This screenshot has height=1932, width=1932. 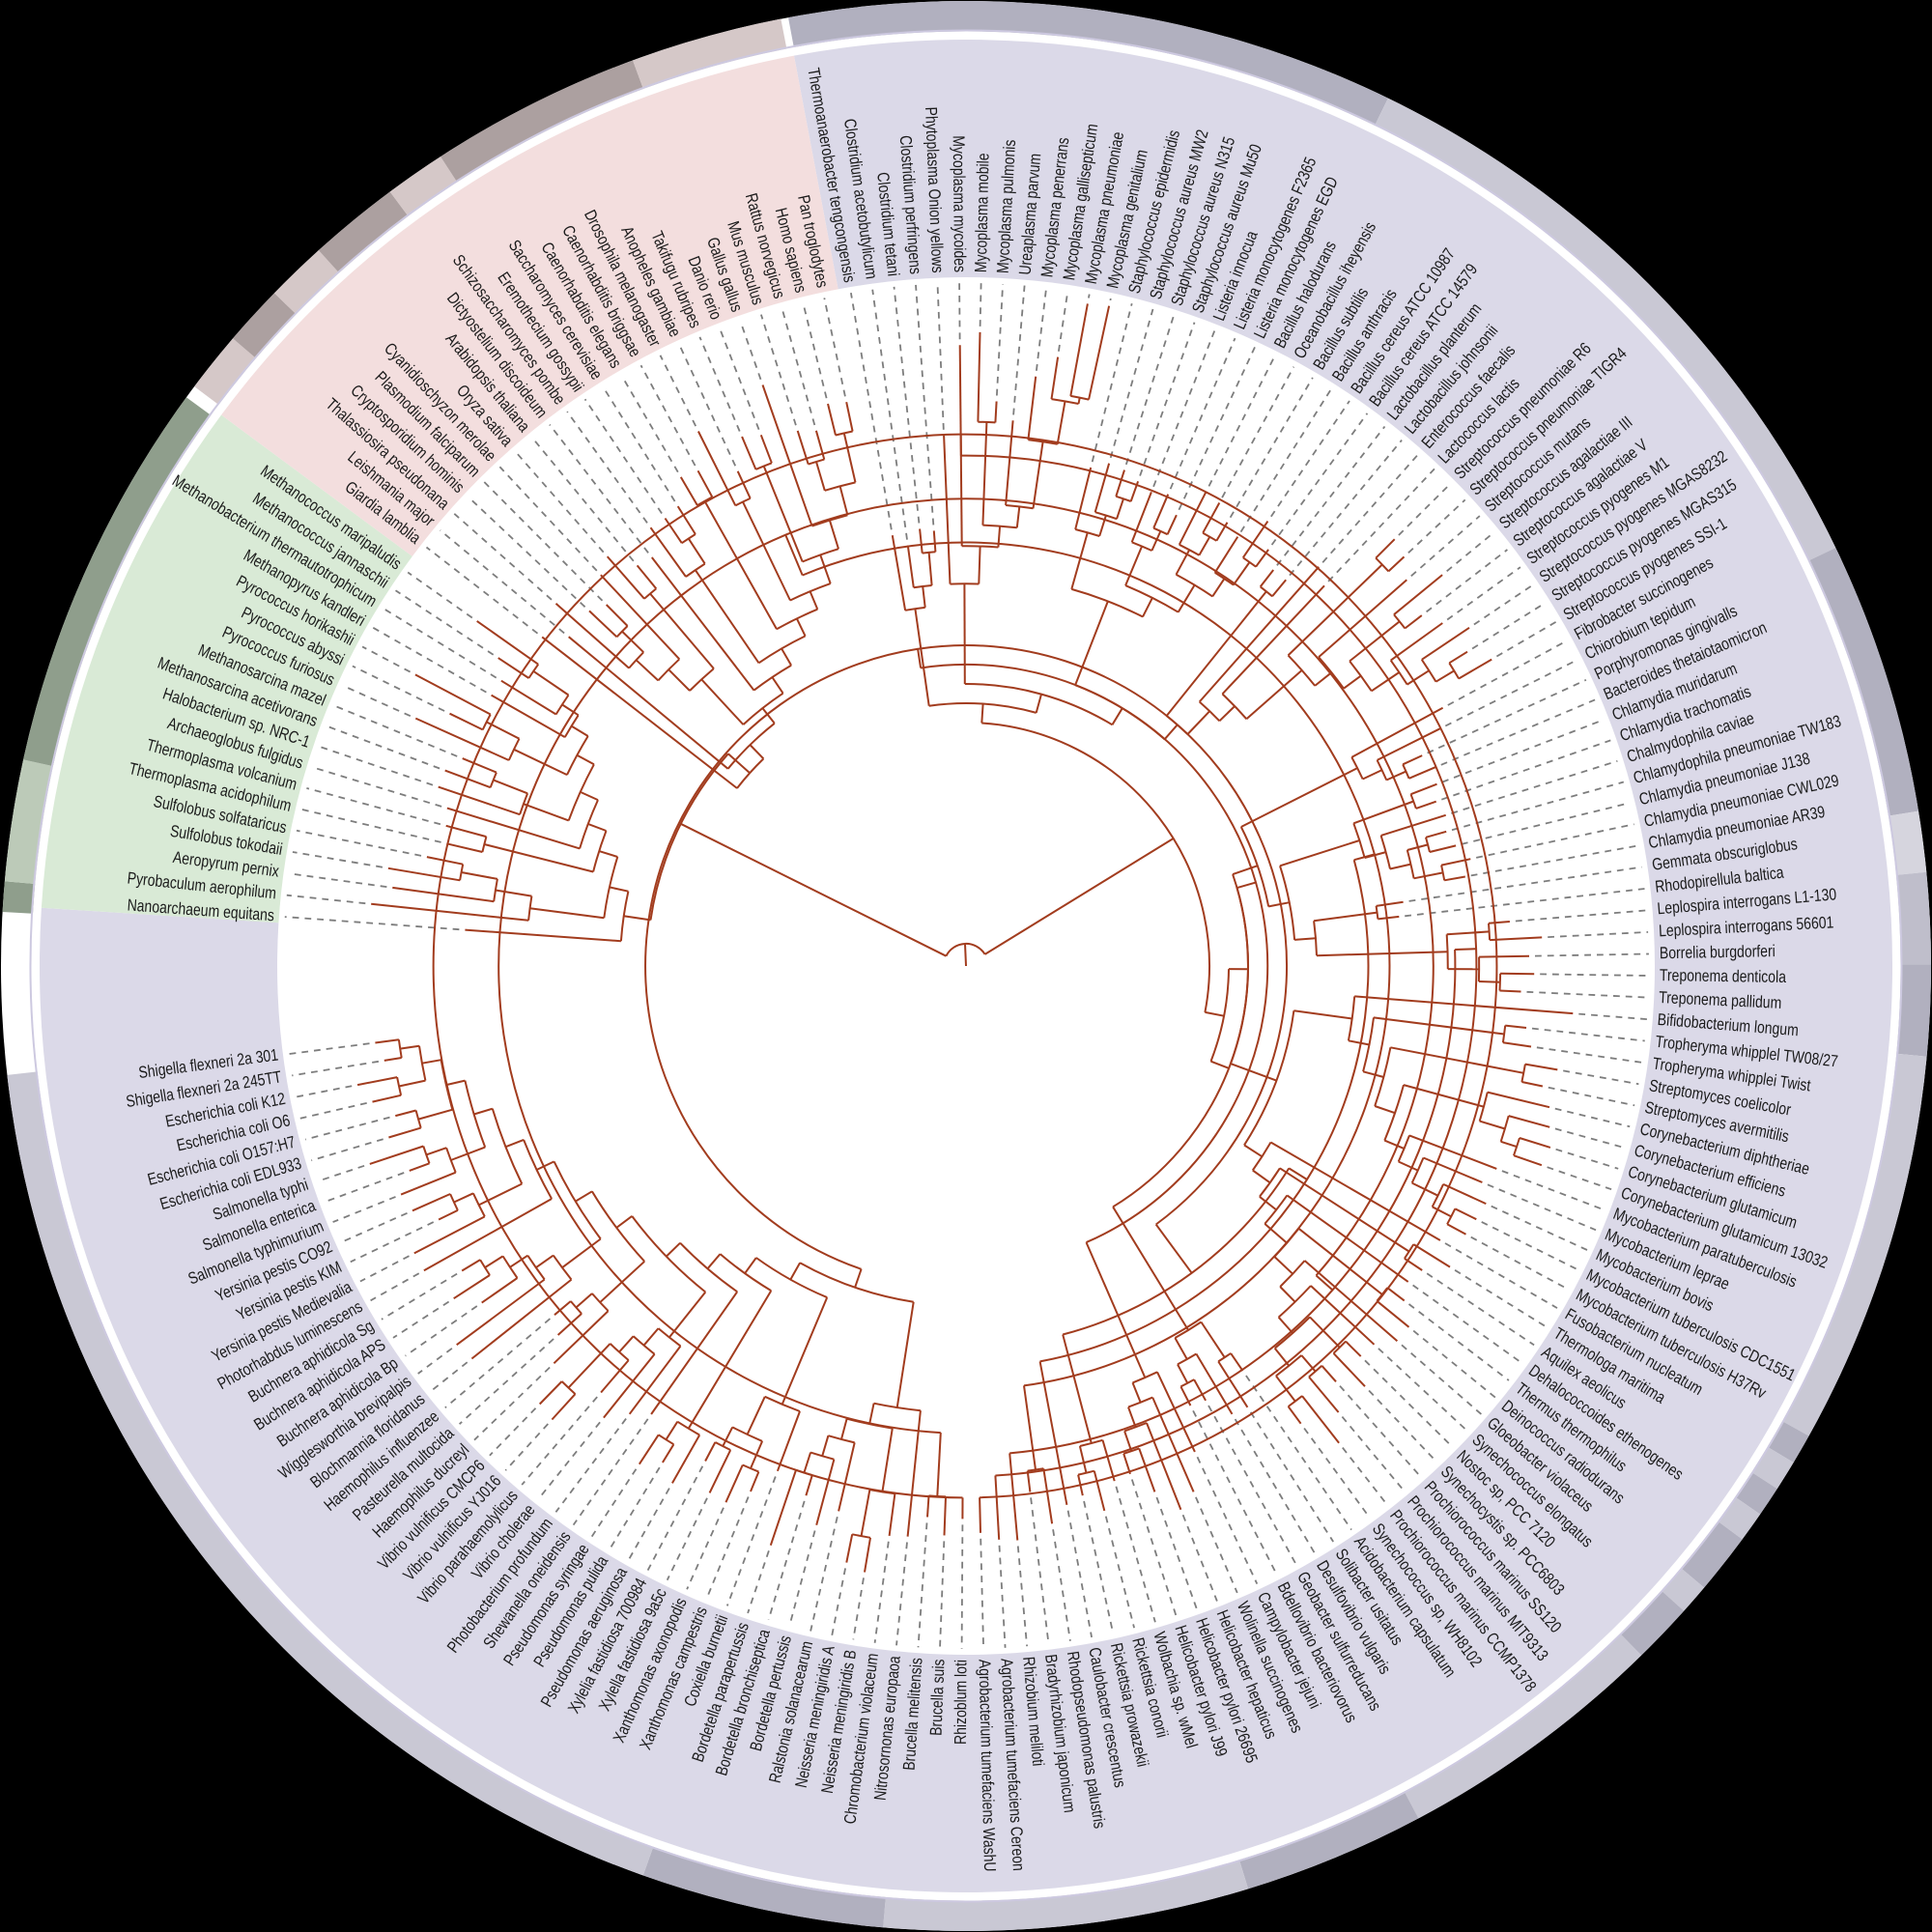 What do you see at coordinates (1723, 977) in the screenshot?
I see `svg-text: Treponema denticola` at bounding box center [1723, 977].